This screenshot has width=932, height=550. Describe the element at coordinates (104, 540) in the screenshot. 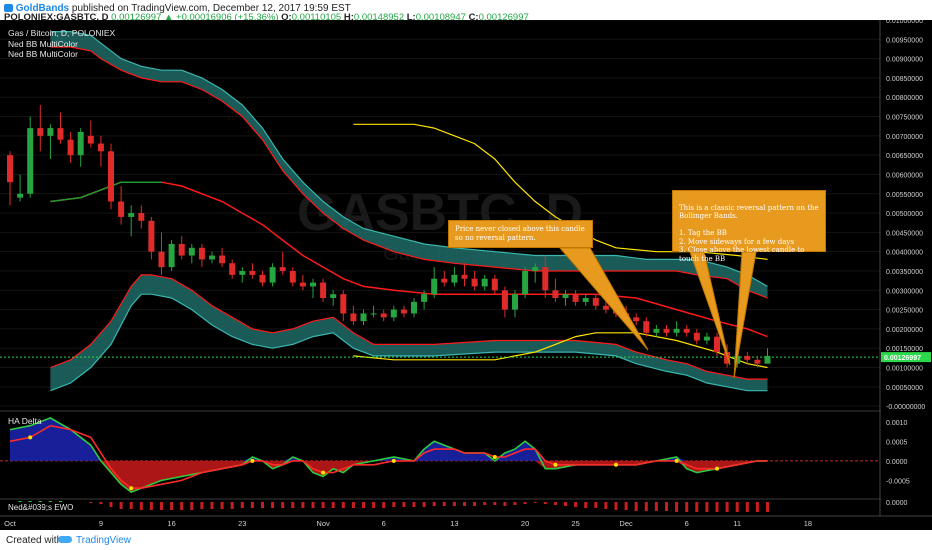

I see `tradingview-brand: TradingView` at that location.